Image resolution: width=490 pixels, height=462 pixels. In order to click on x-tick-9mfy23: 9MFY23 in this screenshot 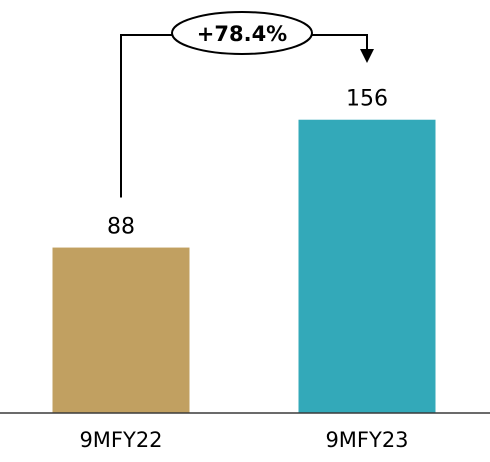, I will do `click(366, 440)`.